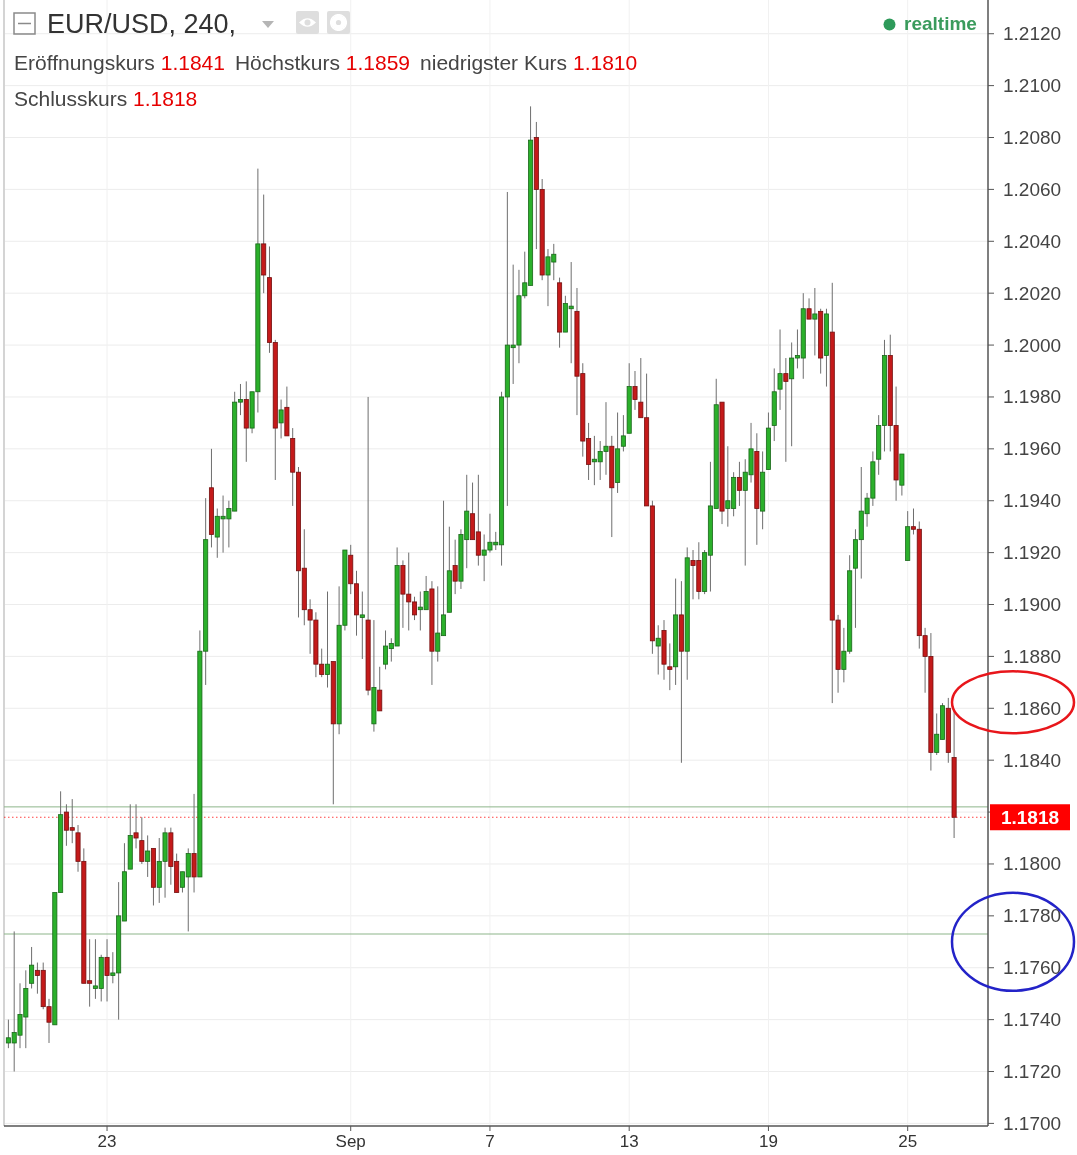  What do you see at coordinates (490, 1141) in the screenshot?
I see `x-tick-label: 7` at bounding box center [490, 1141].